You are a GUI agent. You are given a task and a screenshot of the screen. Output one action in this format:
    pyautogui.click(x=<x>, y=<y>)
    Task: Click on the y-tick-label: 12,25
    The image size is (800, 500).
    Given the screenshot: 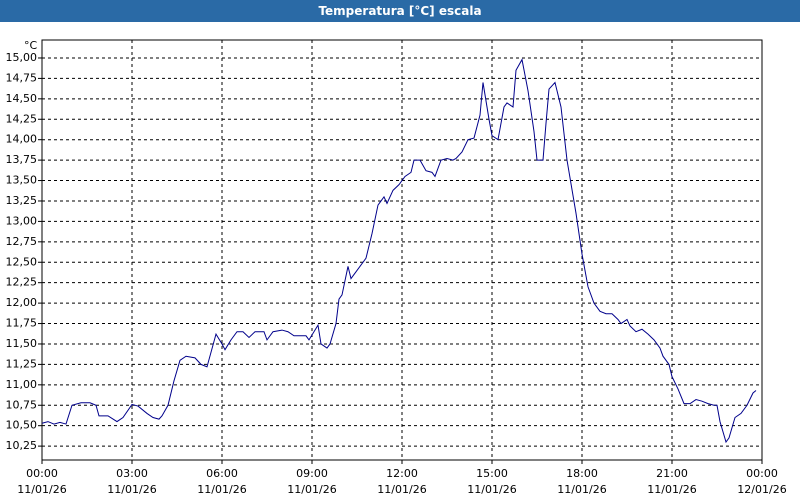 What is the action you would take?
    pyautogui.click(x=22, y=282)
    